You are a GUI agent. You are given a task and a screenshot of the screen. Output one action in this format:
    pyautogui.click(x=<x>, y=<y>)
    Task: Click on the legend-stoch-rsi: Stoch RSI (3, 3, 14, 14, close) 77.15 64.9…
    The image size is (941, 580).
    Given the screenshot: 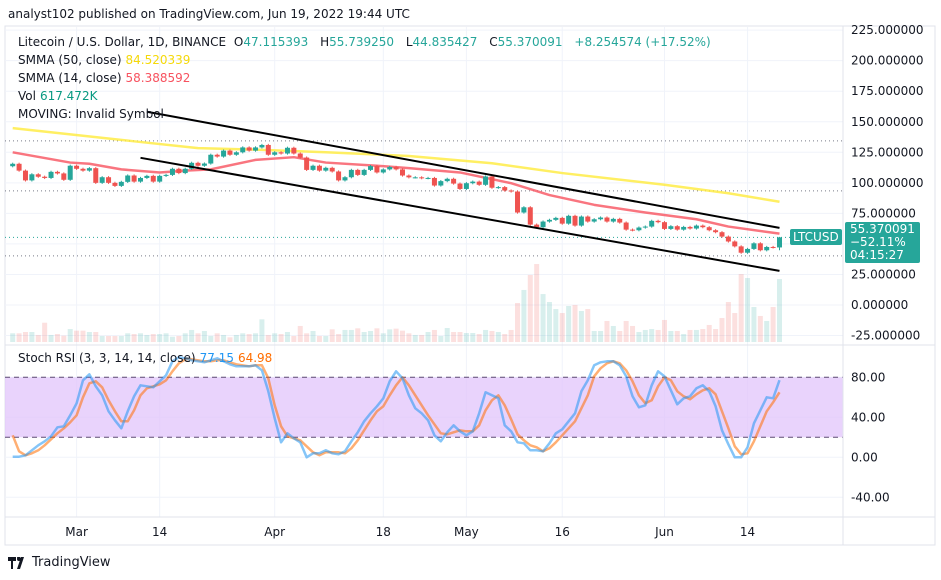 What is the action you would take?
    pyautogui.click(x=145, y=358)
    